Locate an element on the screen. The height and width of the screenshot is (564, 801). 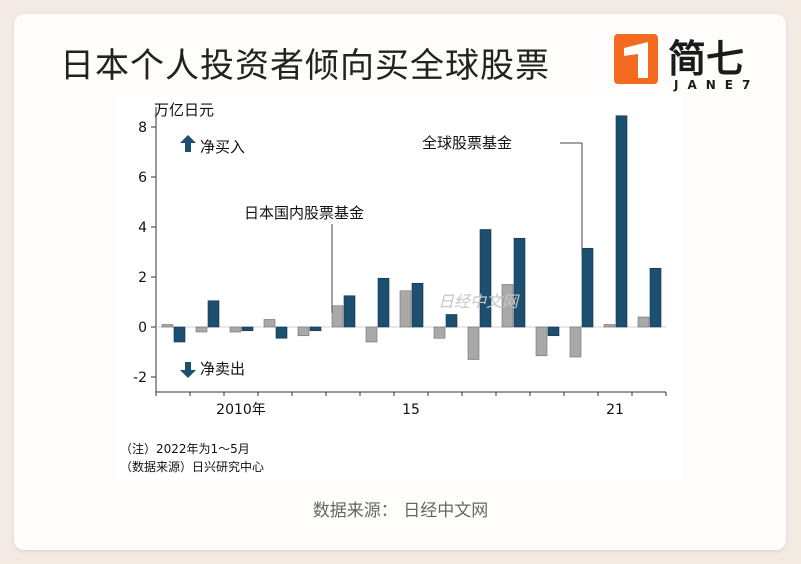
down-arrow-icon is located at coordinates (188, 370).